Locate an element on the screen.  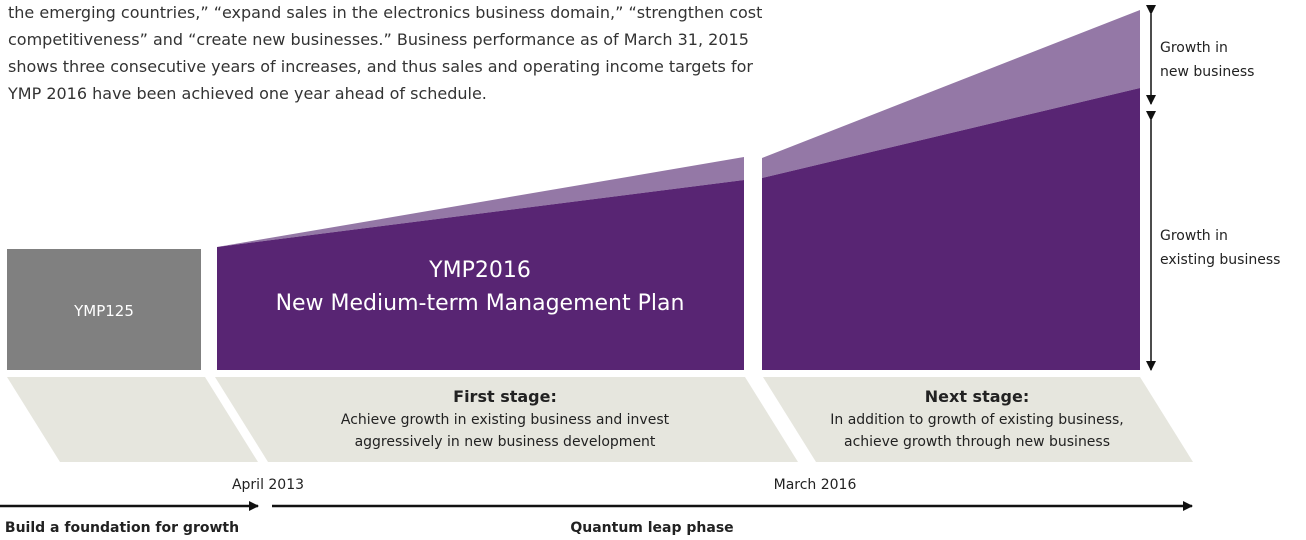
stage-heading: Next stage: is located at coordinates (977, 396).